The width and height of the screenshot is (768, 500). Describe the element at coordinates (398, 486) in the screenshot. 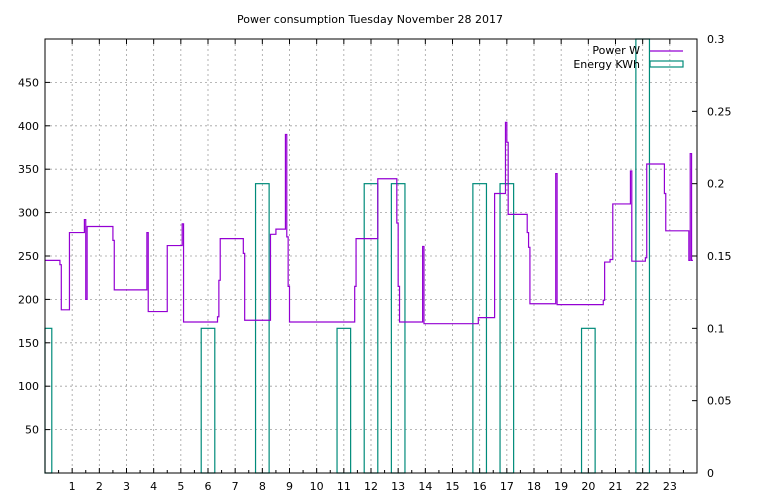

I see `x-tick-label: 13` at that location.